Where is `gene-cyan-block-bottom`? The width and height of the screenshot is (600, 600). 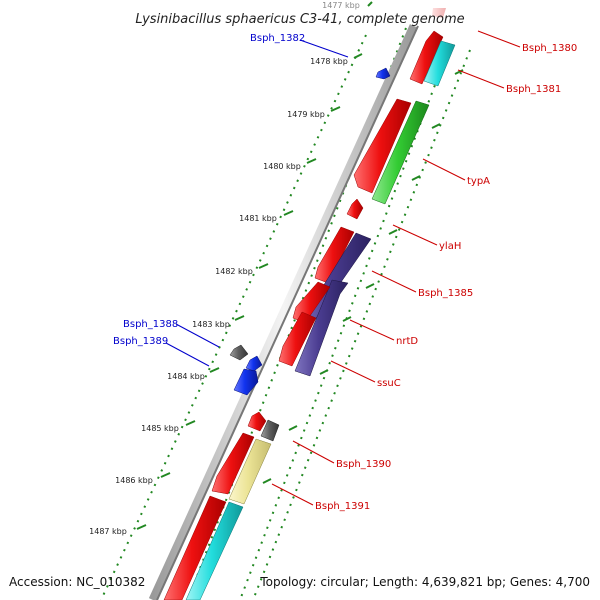 gene-cyan-block-bottom is located at coordinates (214, 550).